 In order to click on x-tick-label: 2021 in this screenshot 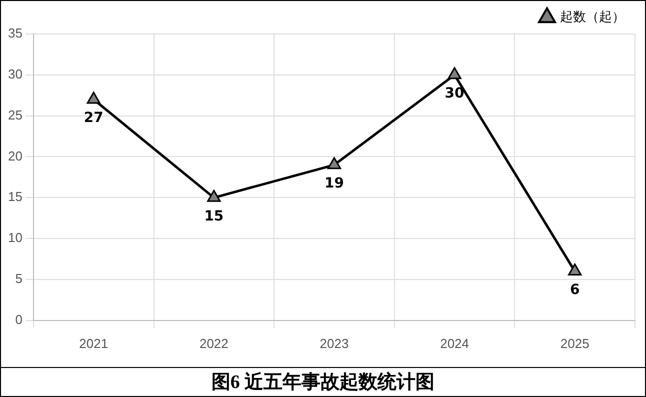, I will do `click(93, 343)`.